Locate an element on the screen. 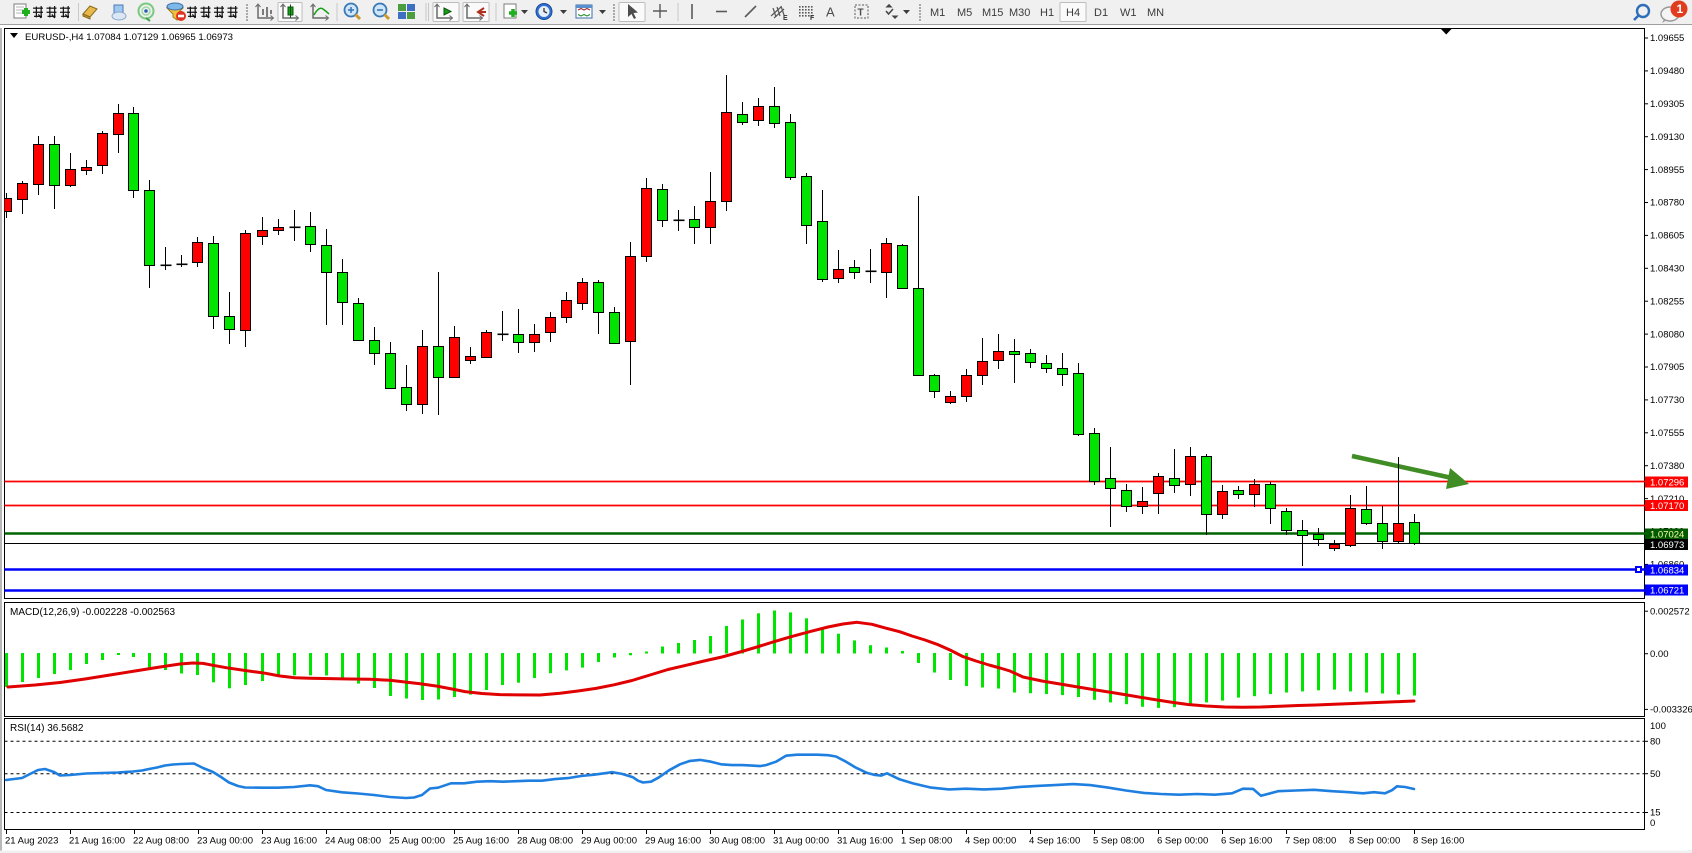 This screenshot has width=1692, height=853. svg-text: 1 Sep 08:00 is located at coordinates (926, 841).